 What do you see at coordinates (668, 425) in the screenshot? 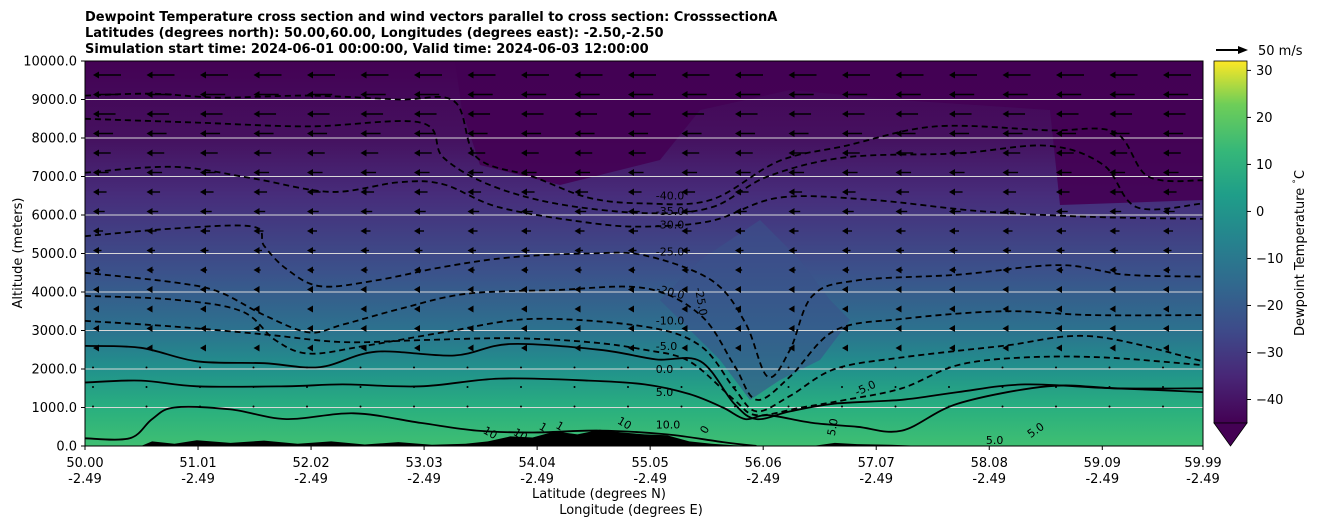
I see `contour-label-10: 10.0` at bounding box center [668, 425].